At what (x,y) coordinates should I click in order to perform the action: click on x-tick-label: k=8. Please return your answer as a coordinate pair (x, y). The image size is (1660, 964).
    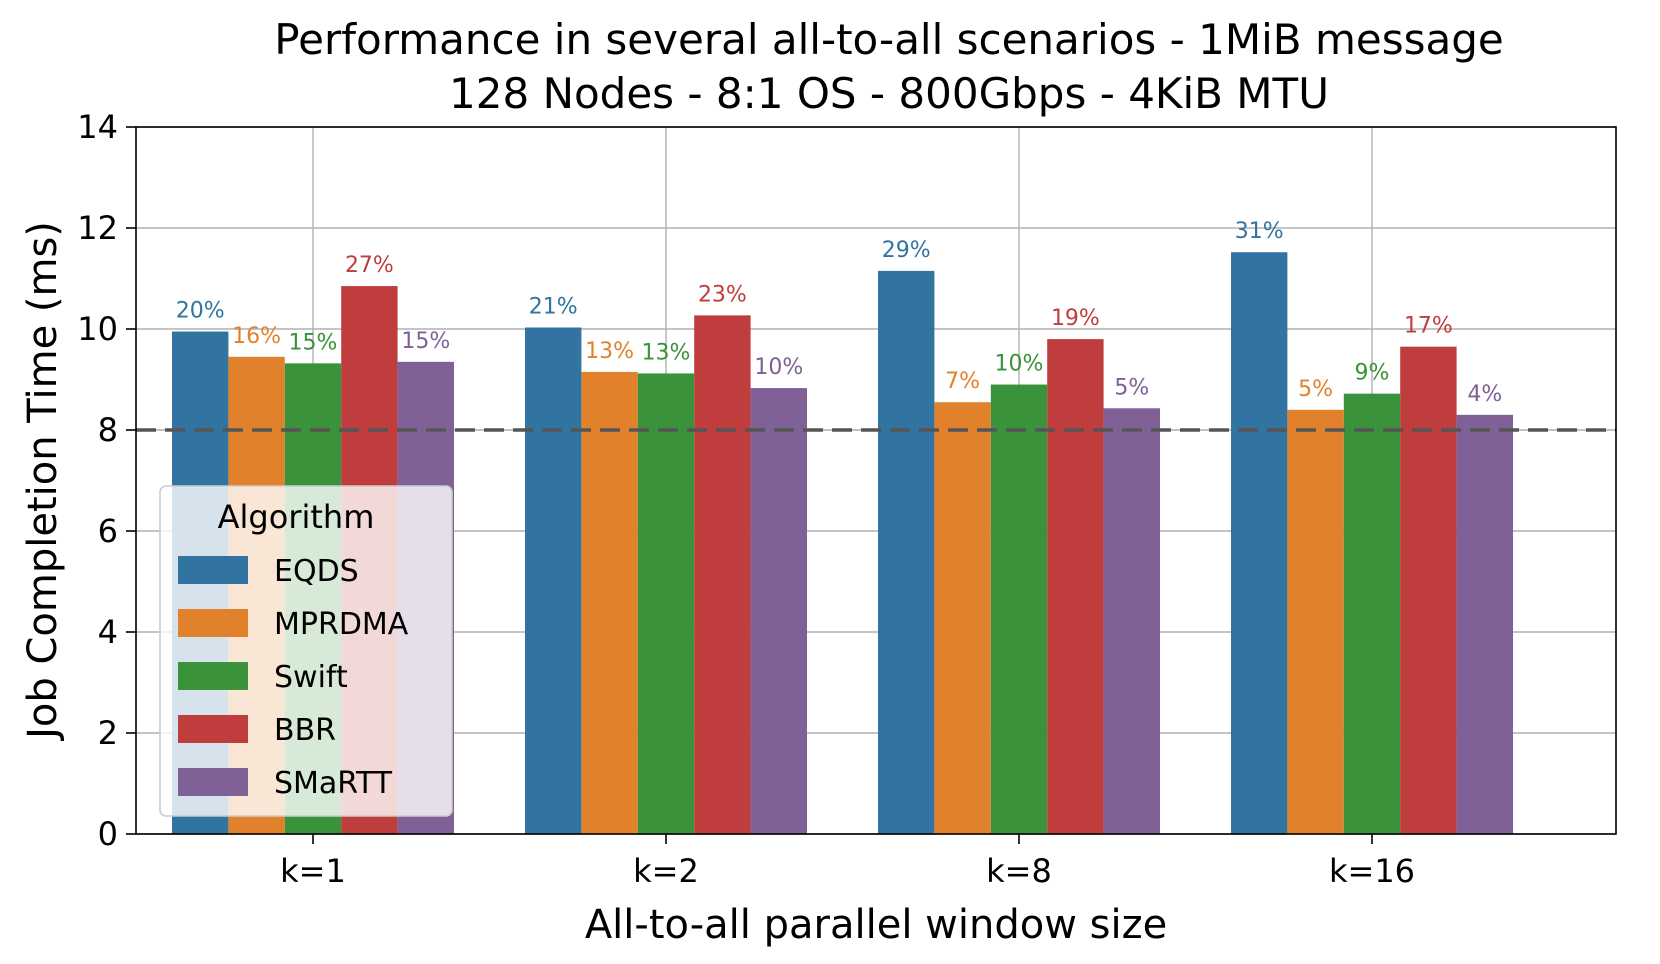
    Looking at the image, I should click on (1019, 871).